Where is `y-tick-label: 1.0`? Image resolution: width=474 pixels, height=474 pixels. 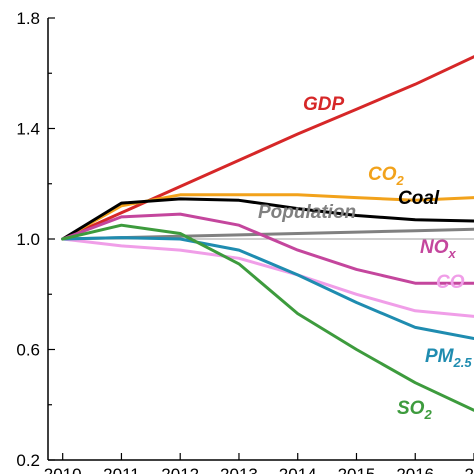 y-tick-label: 1.0 is located at coordinates (28, 239).